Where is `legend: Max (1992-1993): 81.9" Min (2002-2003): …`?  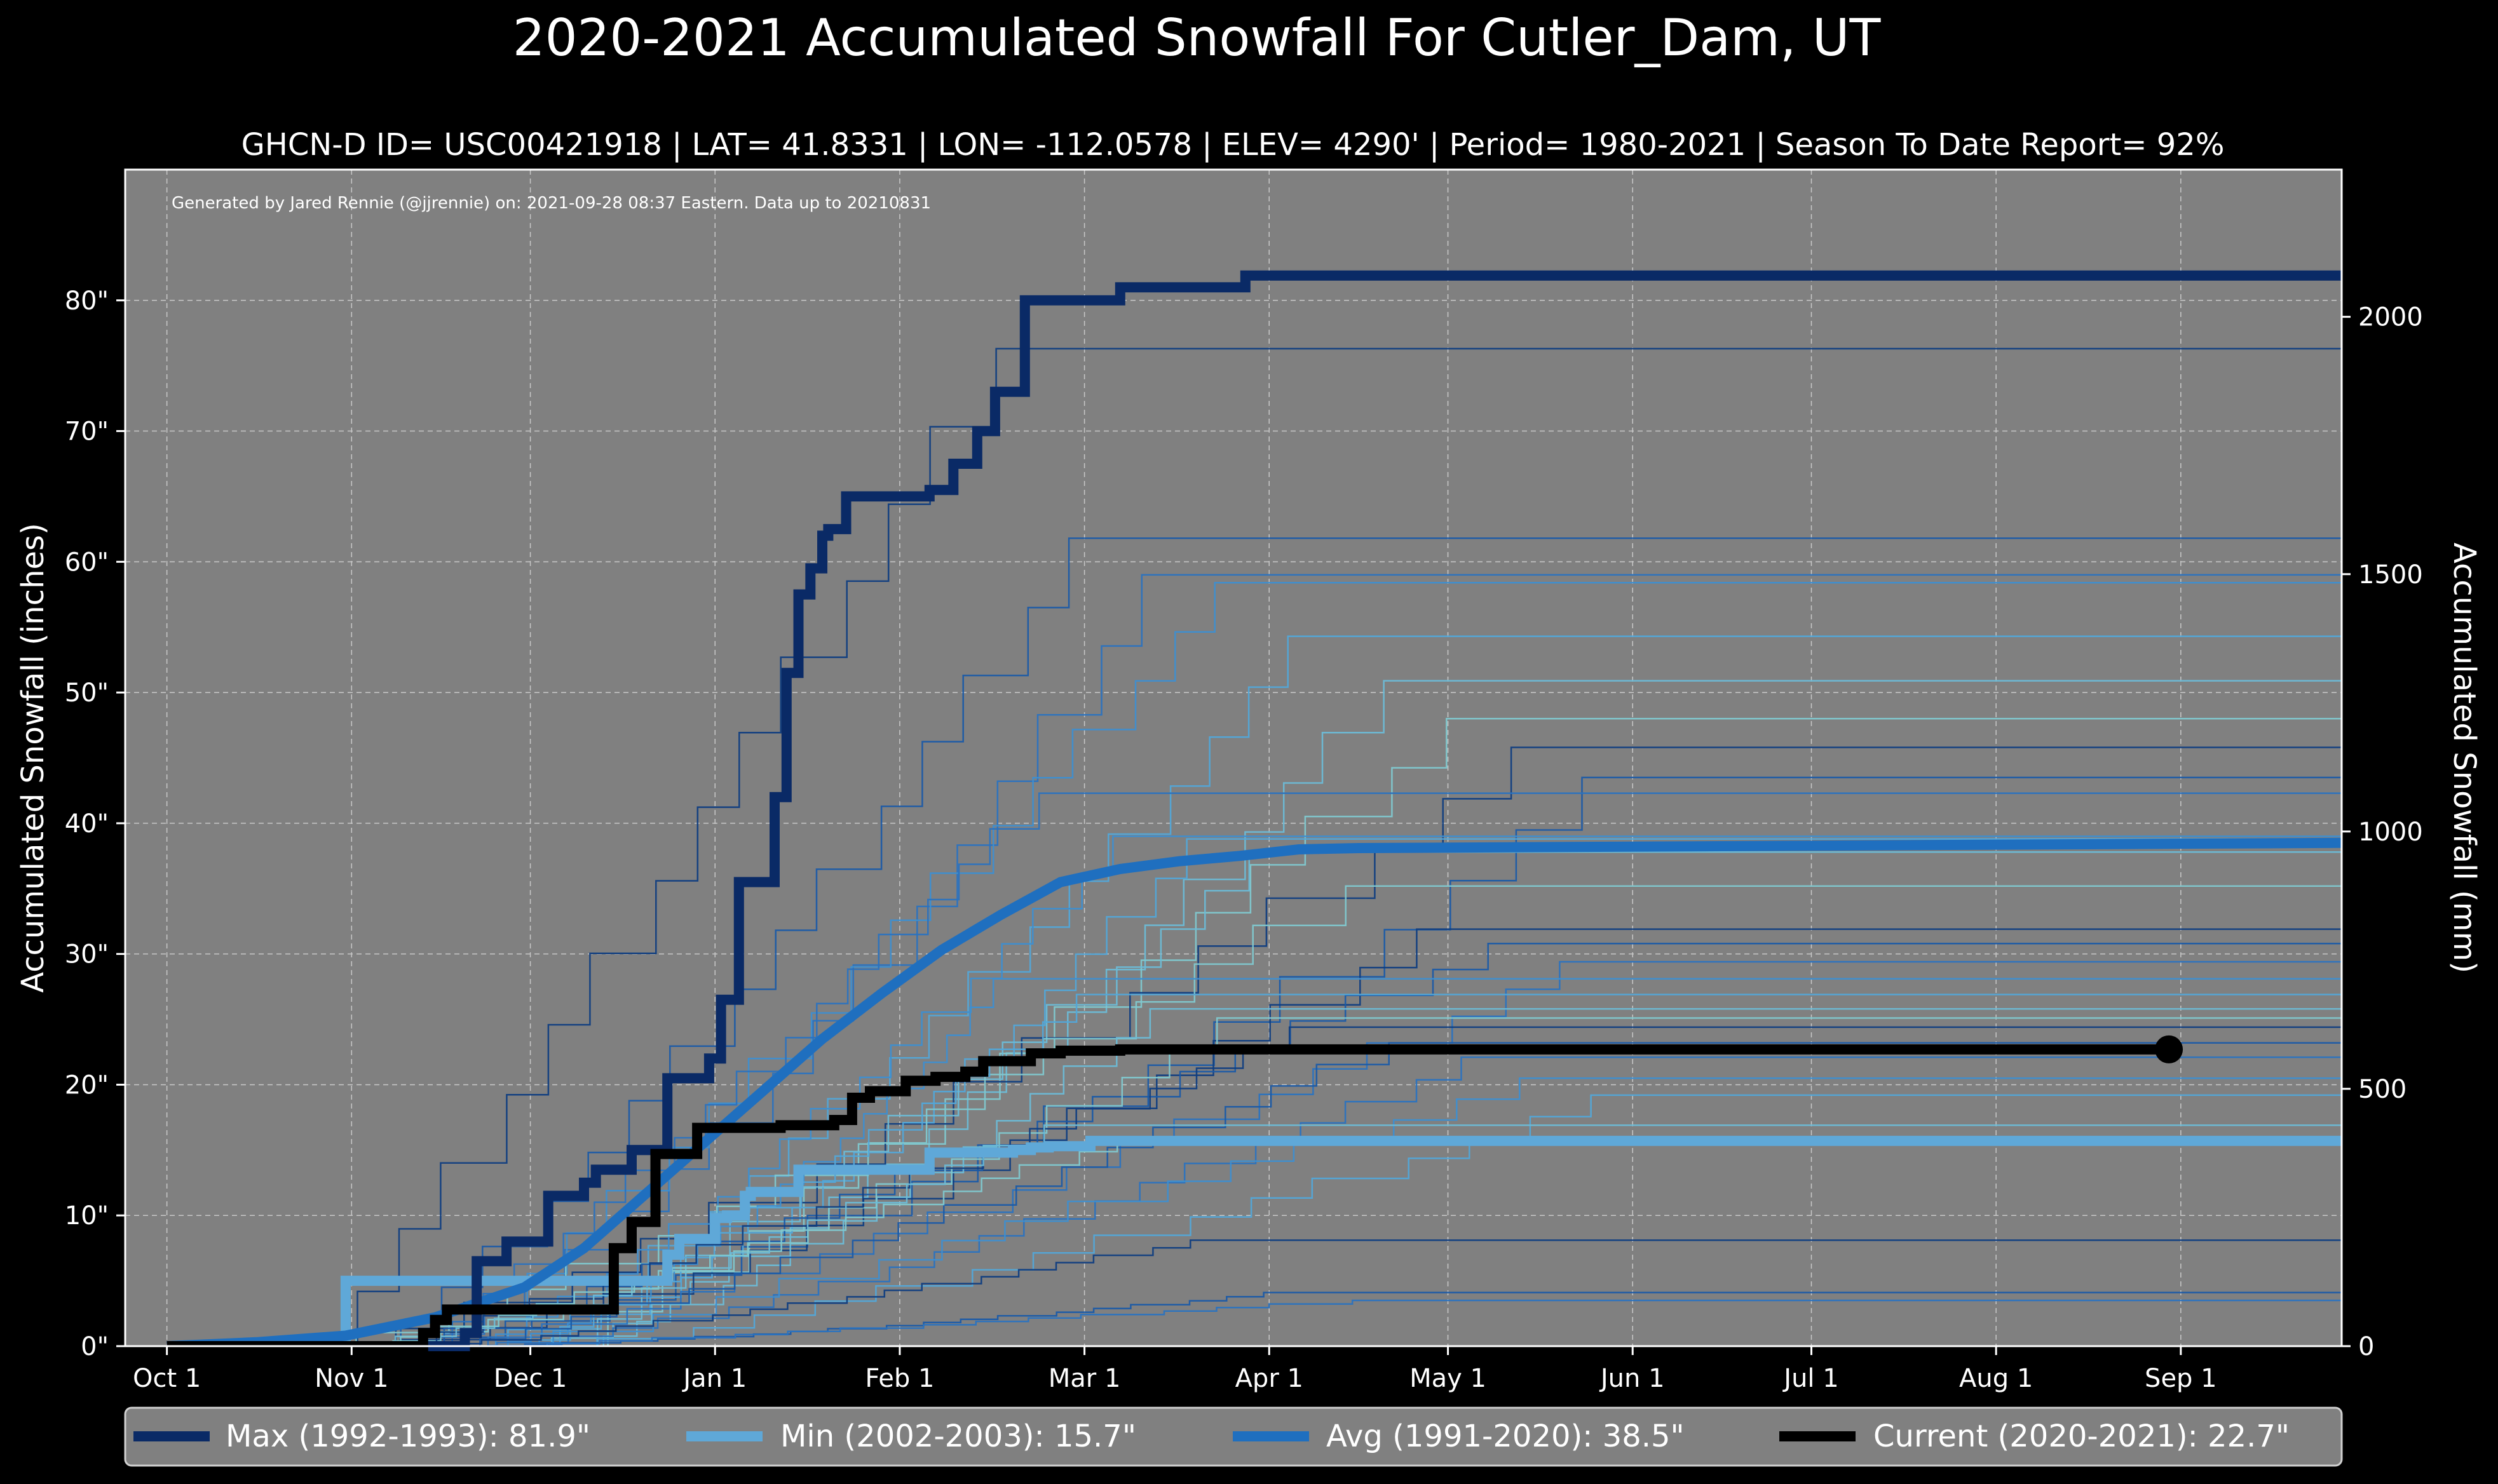
legend: Max (1992-1993): 81.9" Min (2002-2003): … is located at coordinates (1233, 1436).